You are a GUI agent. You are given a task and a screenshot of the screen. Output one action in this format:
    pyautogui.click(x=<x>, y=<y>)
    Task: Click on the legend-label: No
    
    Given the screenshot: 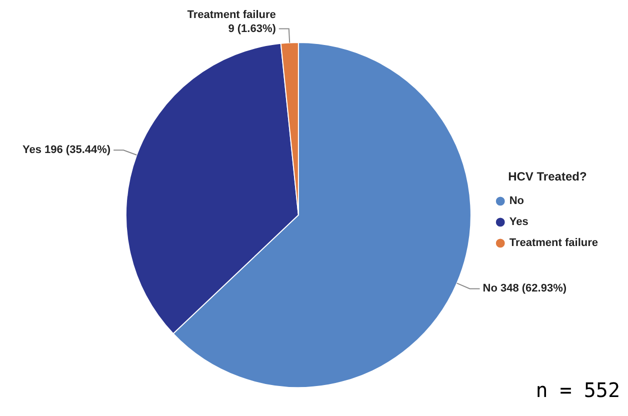 What is the action you would take?
    pyautogui.click(x=516, y=201)
    